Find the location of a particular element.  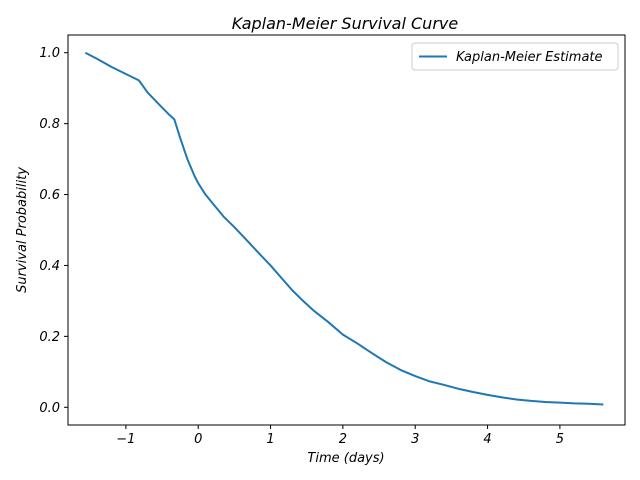

y-tick-label: 0.0 is located at coordinates (49, 408).